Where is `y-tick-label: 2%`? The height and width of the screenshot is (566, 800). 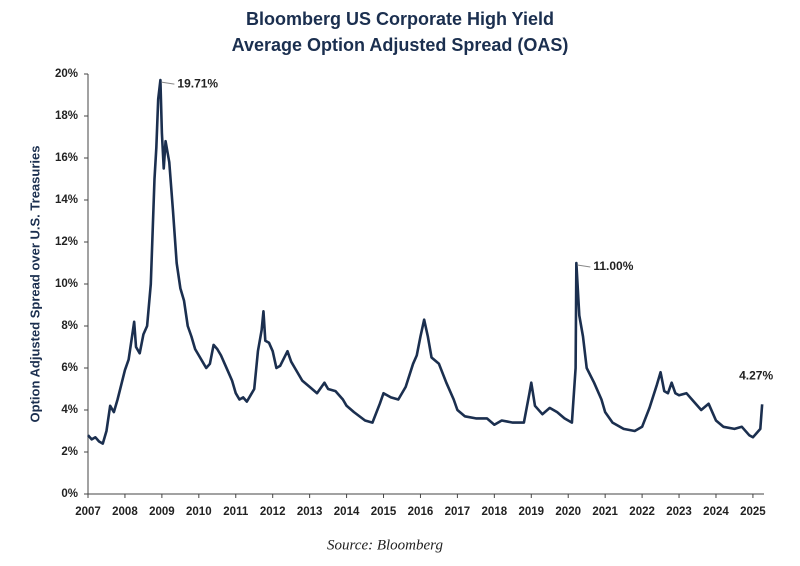 y-tick-label: 2% is located at coordinates (69, 452).